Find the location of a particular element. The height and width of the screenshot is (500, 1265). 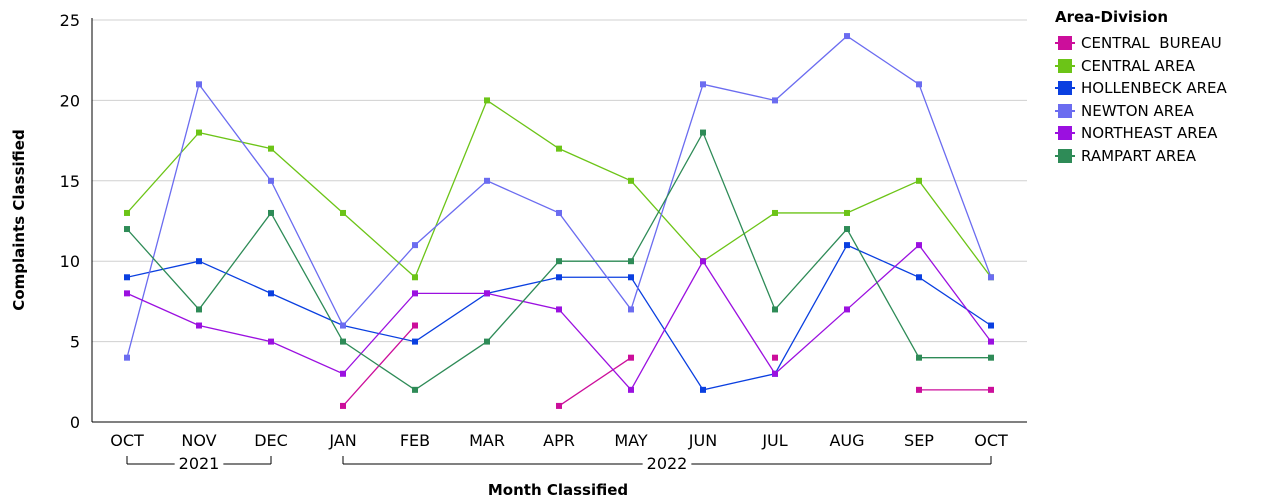

x-tick-label: SEP is located at coordinates (919, 440).